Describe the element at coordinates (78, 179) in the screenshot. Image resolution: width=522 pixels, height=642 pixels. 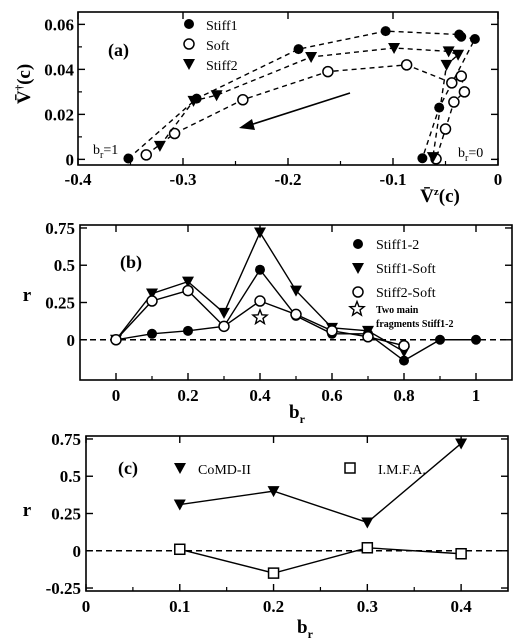
I see `x-tick-label: -0.4` at that location.